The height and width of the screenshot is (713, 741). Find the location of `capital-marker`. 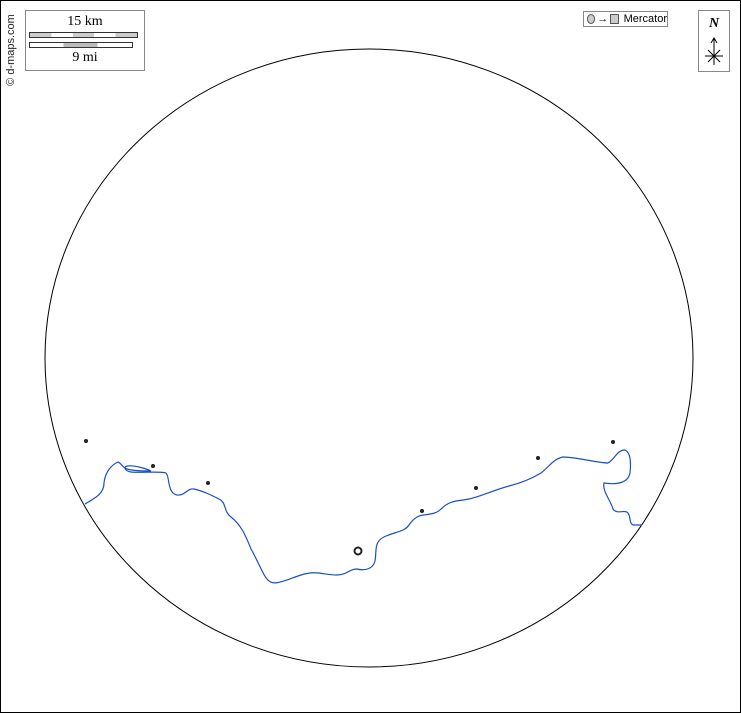

capital-marker is located at coordinates (358, 551).